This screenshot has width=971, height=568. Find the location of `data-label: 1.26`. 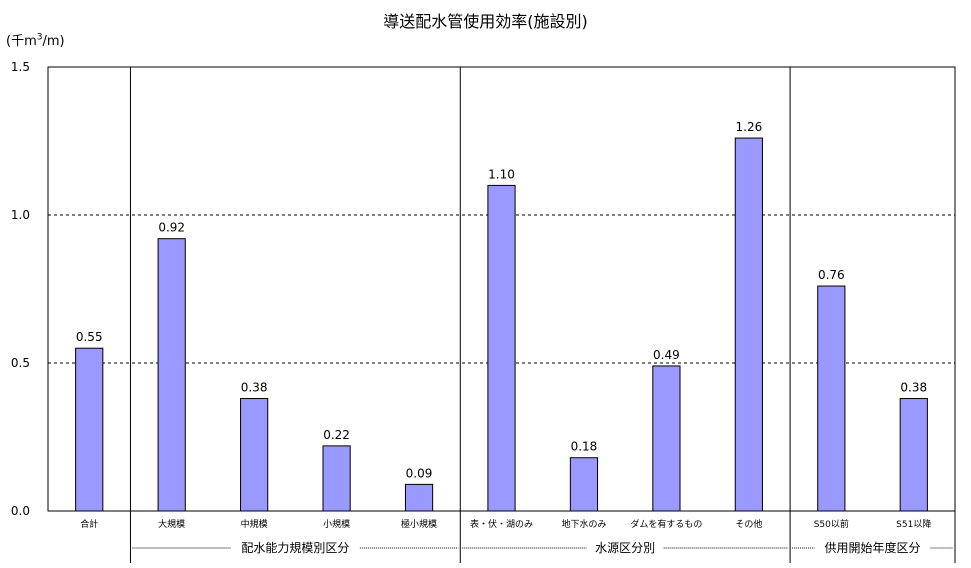

data-label: 1.26 is located at coordinates (749, 127).